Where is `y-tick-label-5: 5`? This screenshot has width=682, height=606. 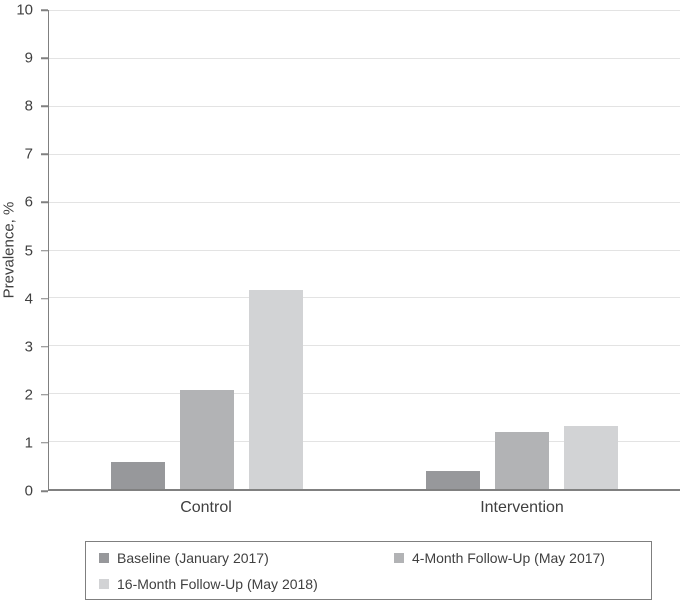 y-tick-label-5: 5 is located at coordinates (28, 250).